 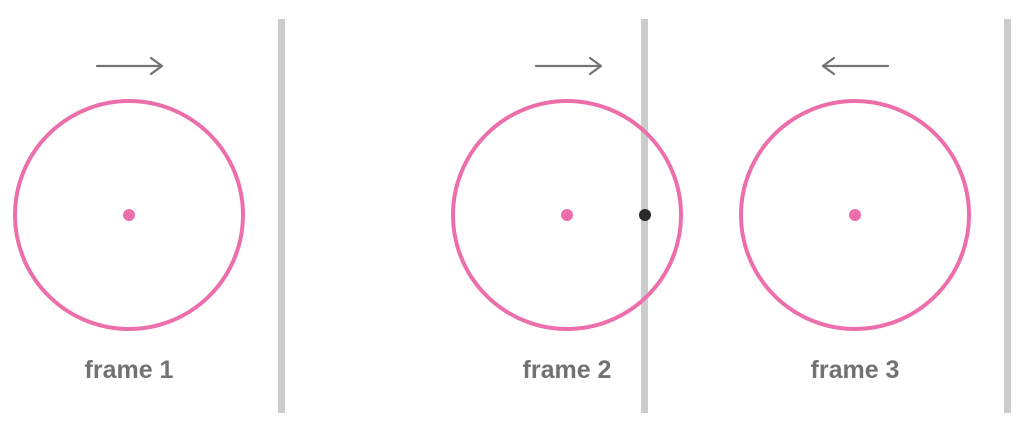 What do you see at coordinates (855, 66) in the screenshot?
I see `direction-arrow-left-icon` at bounding box center [855, 66].